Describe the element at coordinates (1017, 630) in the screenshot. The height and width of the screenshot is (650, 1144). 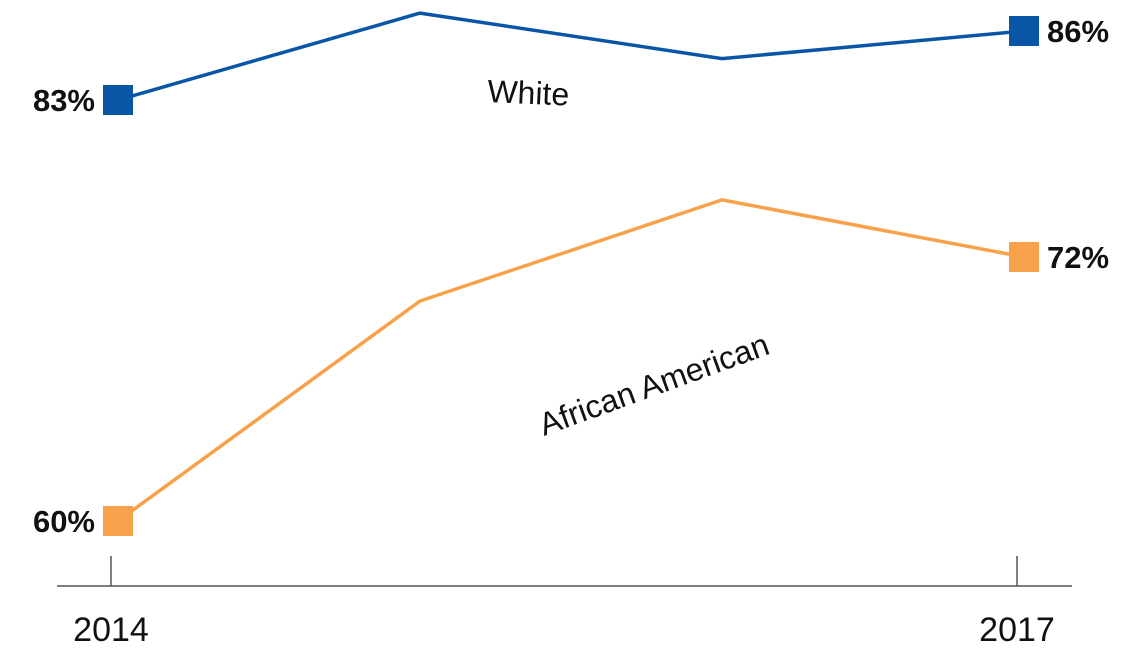
I see `x-tick-label: 2017` at that location.